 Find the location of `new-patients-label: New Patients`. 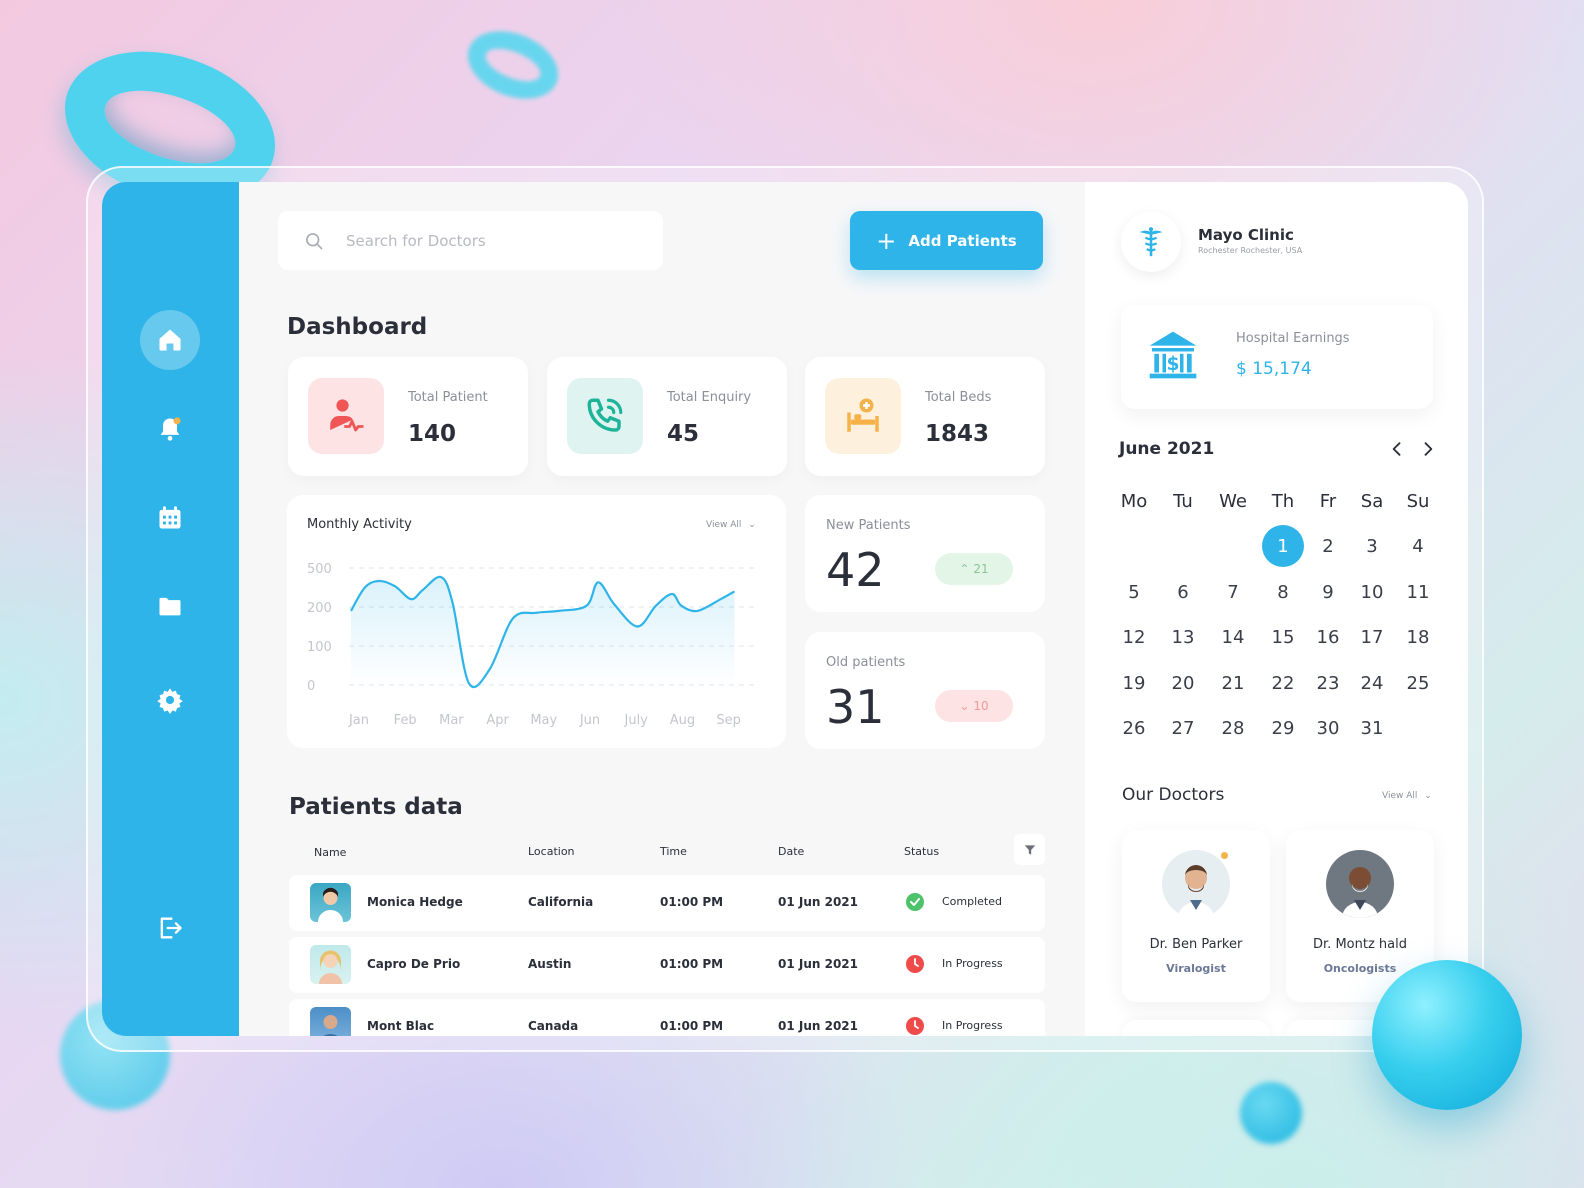

new-patients-label: New Patients is located at coordinates (868, 525).